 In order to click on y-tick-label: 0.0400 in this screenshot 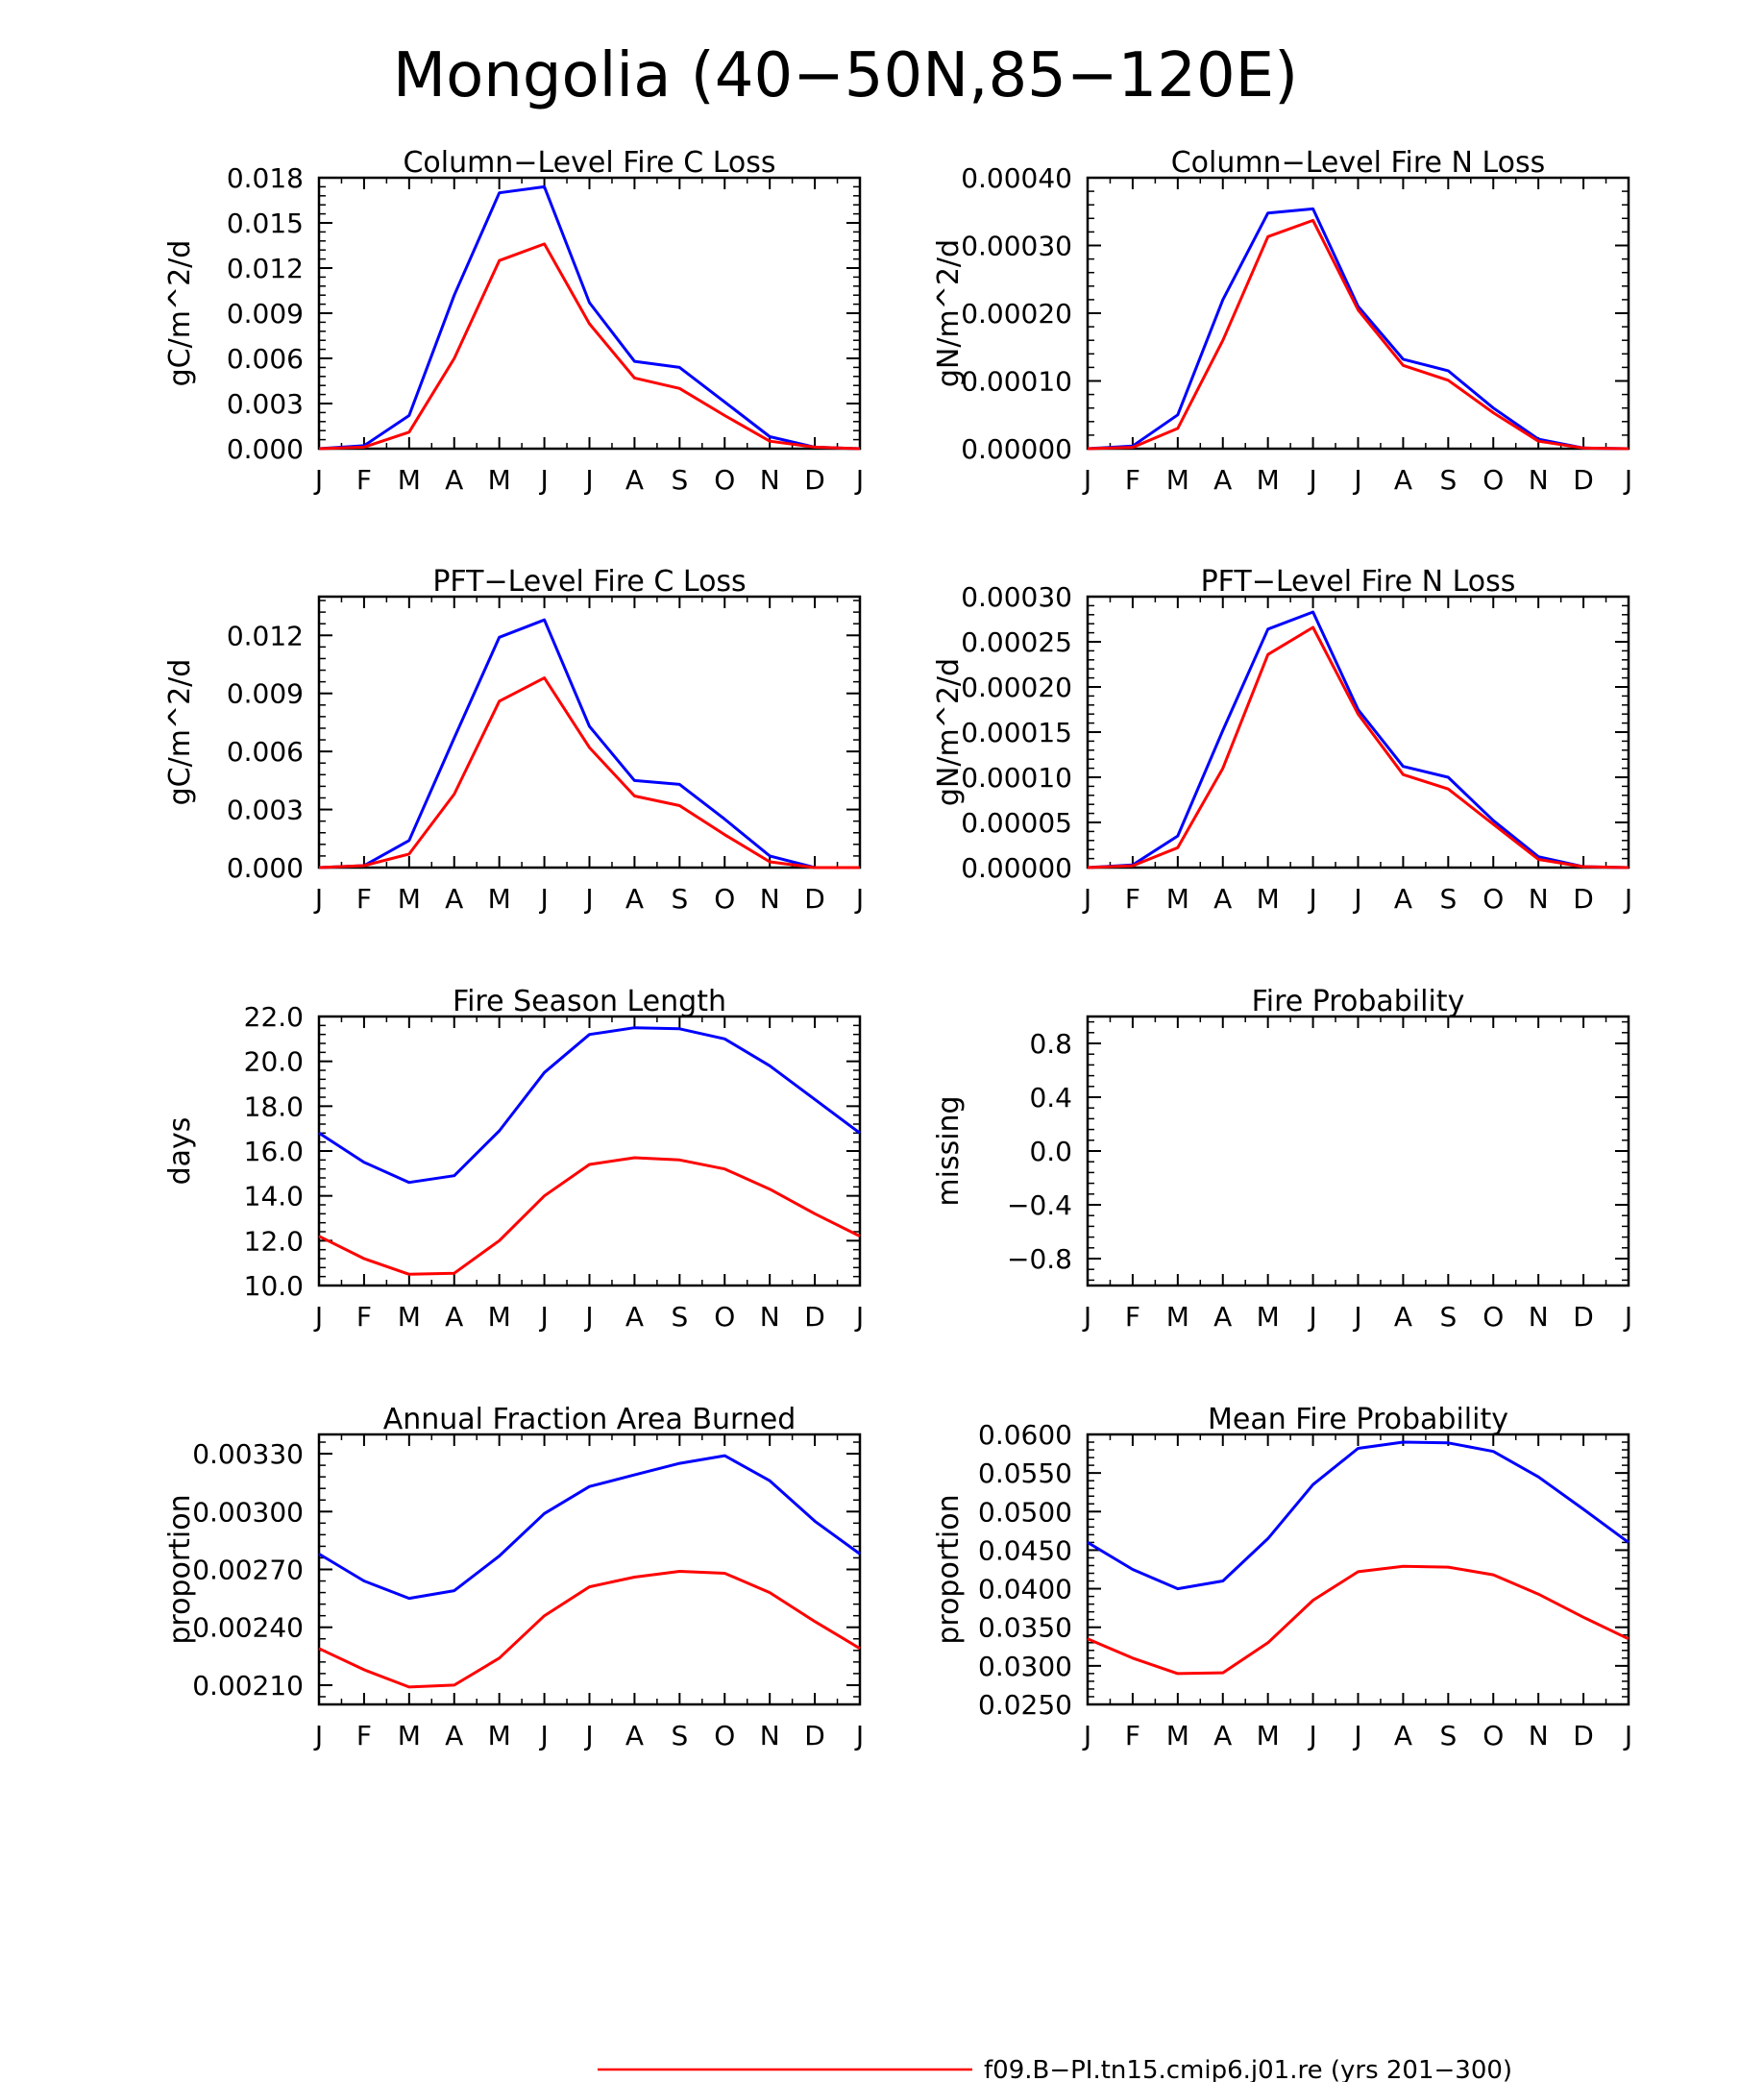, I will do `click(1025, 1589)`.